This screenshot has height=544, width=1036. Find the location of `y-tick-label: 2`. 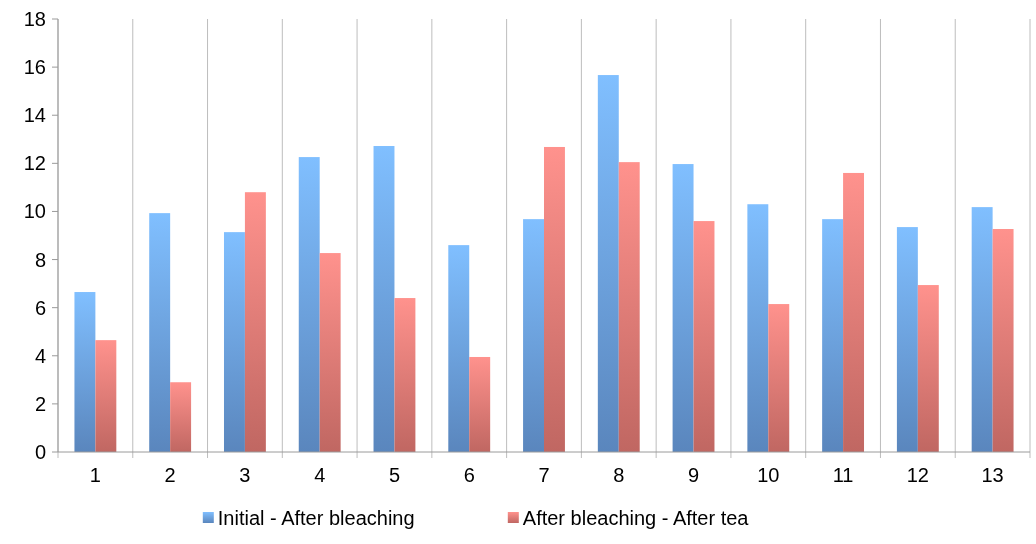

y-tick-label: 2 is located at coordinates (40, 403).